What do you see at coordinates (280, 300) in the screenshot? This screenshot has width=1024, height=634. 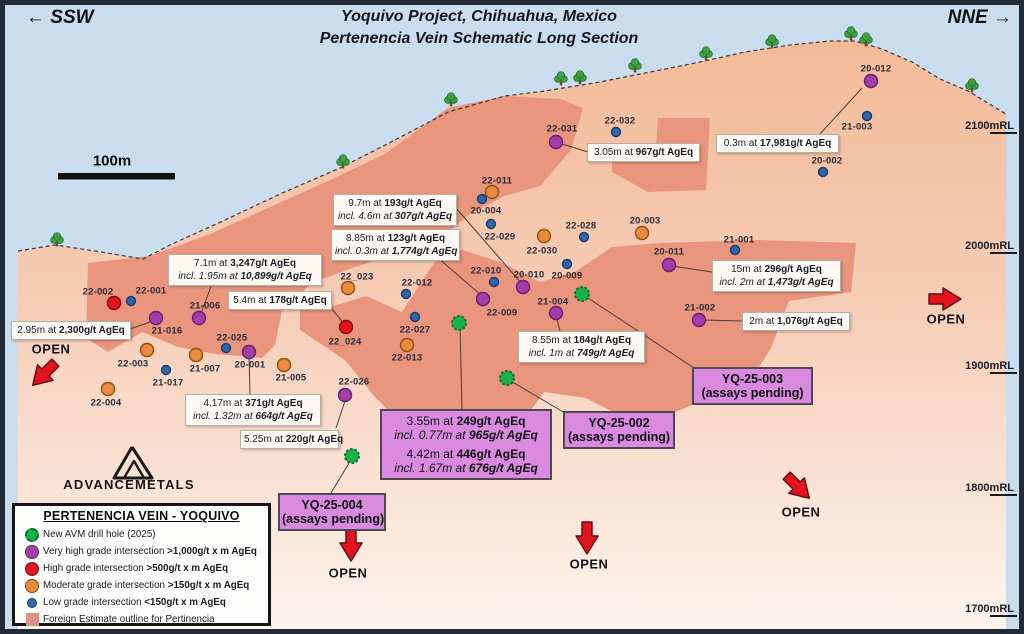 I see `grade-annotation-line: 5.4m at 178g/t AgEq` at bounding box center [280, 300].